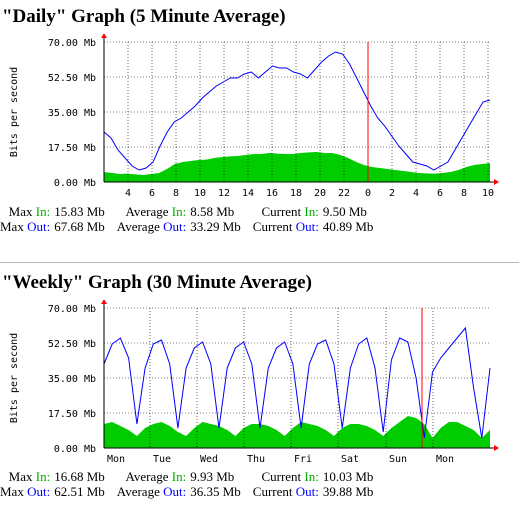 The image size is (519, 514). Describe the element at coordinates (272, 226) in the screenshot. I see `daily-cur-out-label: Current` at that location.